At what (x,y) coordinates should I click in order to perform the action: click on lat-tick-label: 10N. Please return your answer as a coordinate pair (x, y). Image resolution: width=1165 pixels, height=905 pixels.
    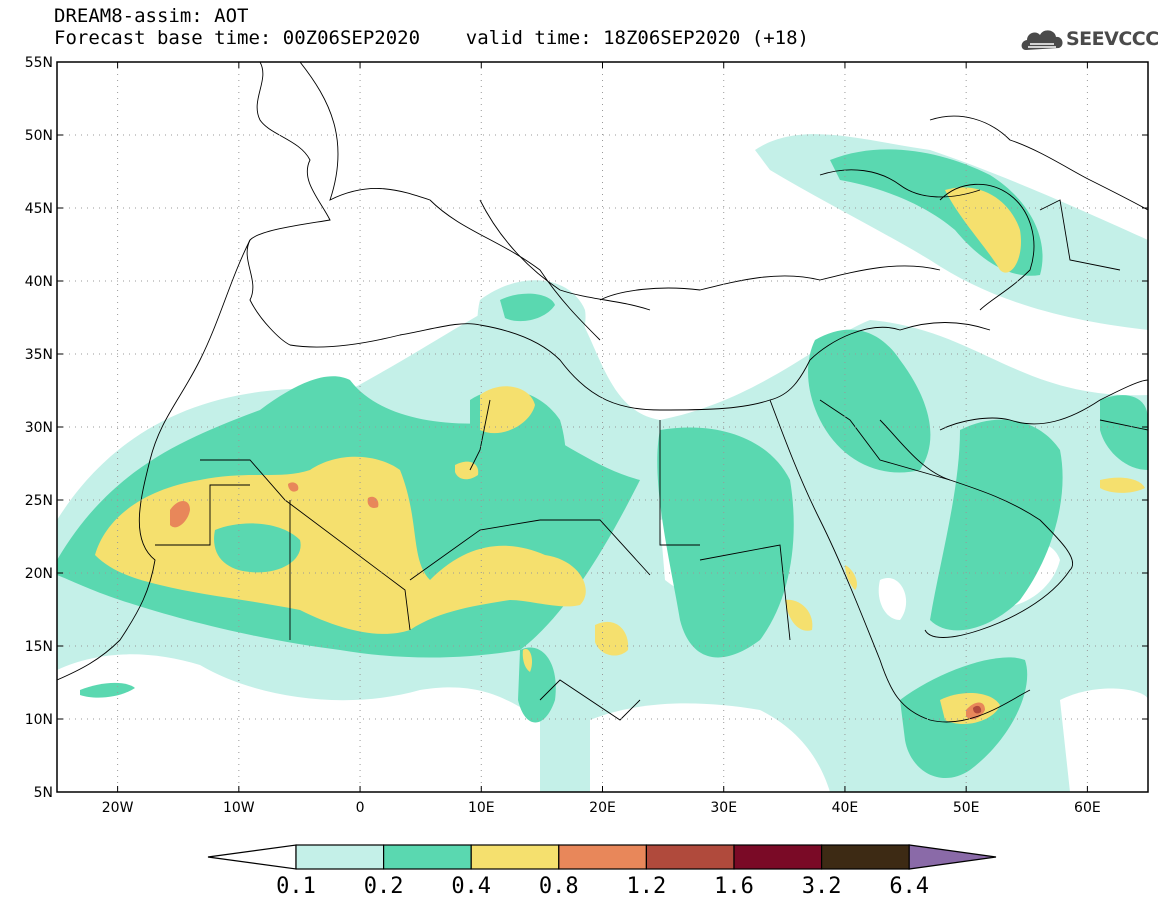
    Looking at the image, I should click on (39, 720).